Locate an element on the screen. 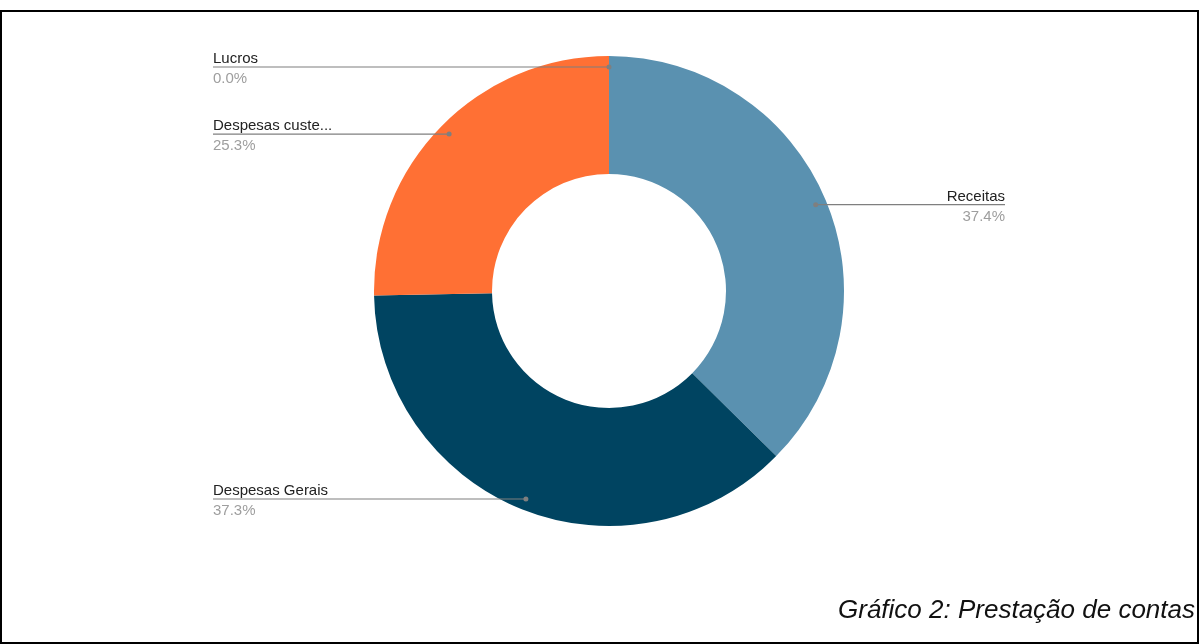 The width and height of the screenshot is (1199, 644). data-label: 25.3% is located at coordinates (234, 145).